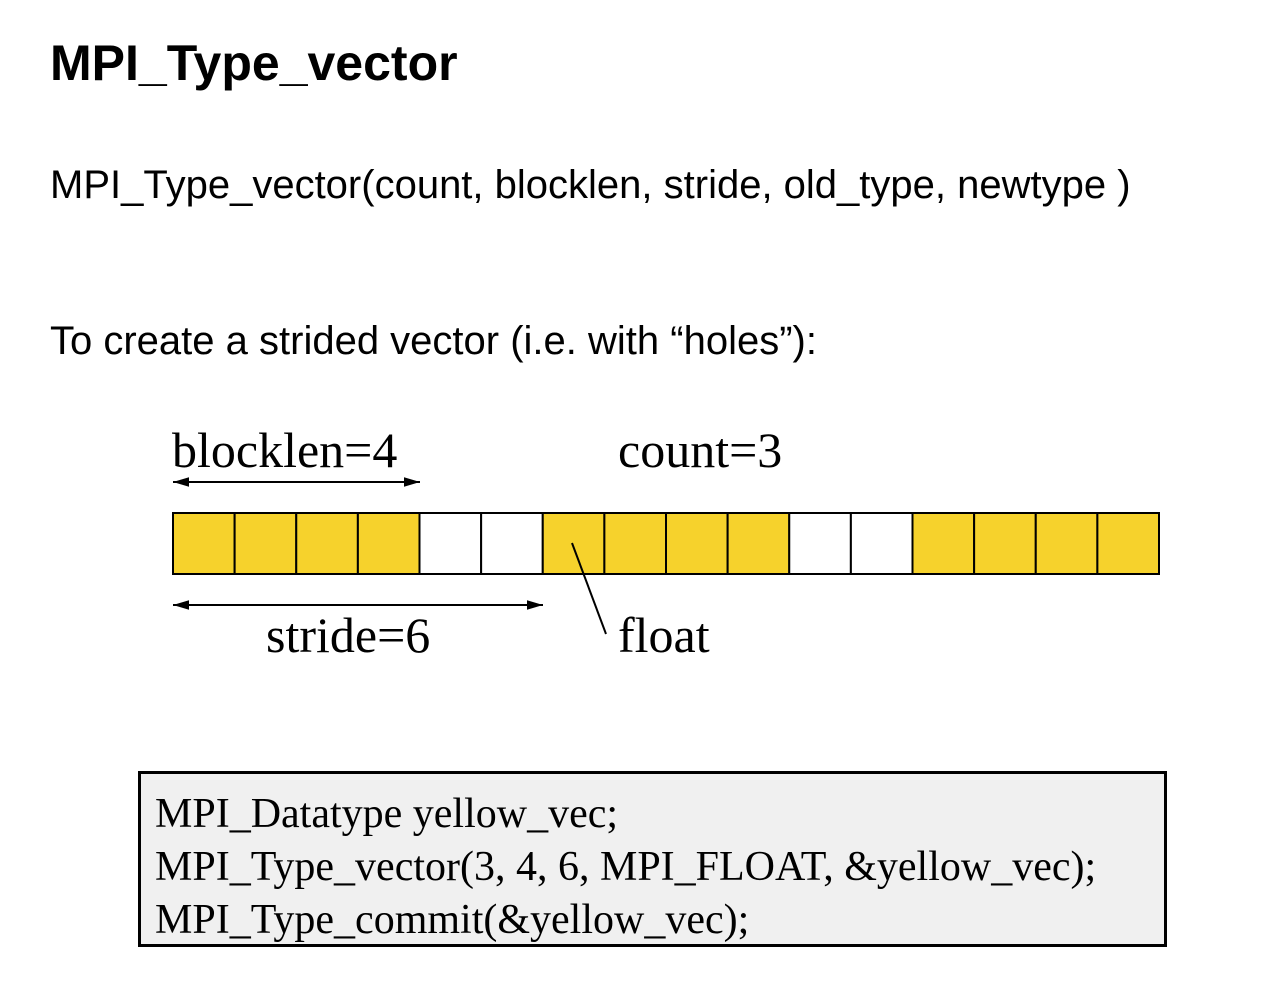  Describe the element at coordinates (664, 635) in the screenshot. I see `float-label: float` at that location.